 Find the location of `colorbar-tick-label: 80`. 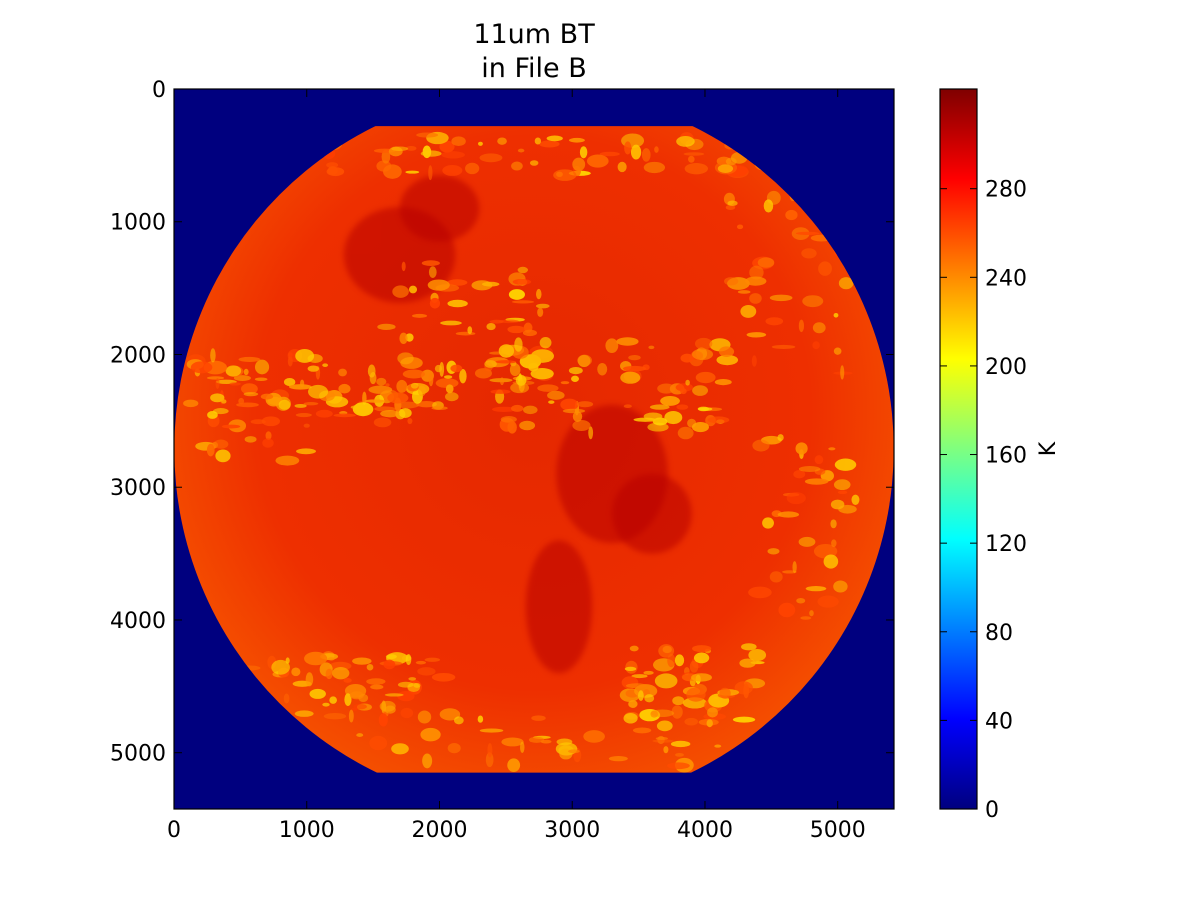

colorbar-tick-label: 80 is located at coordinates (999, 633).